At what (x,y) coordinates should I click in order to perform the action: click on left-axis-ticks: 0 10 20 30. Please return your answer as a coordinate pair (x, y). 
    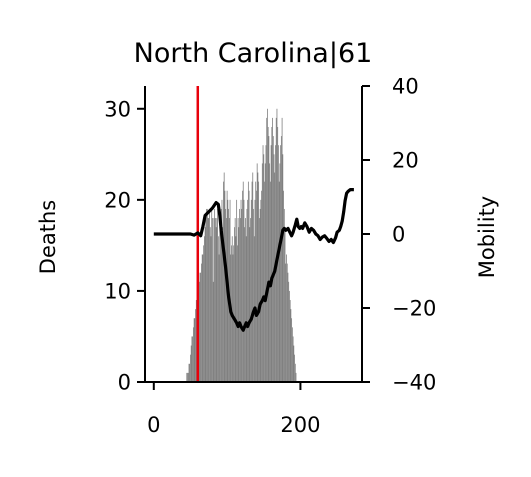
    Looking at the image, I should click on (124, 246).